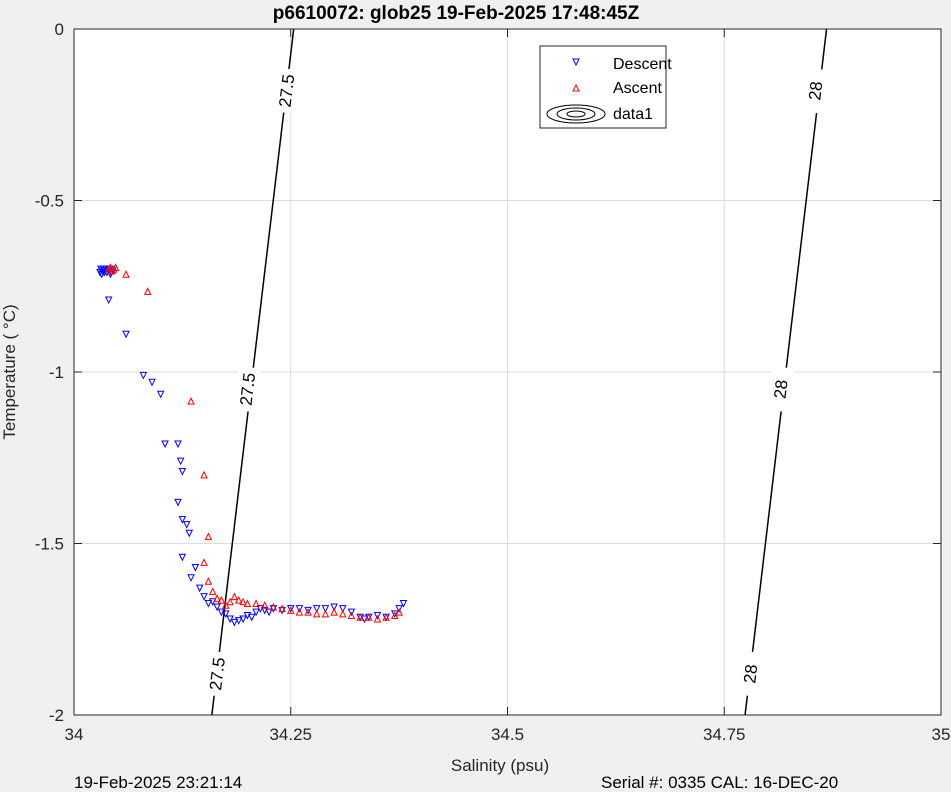 This screenshot has width=951, height=792. Describe the element at coordinates (603, 87) in the screenshot. I see `legend-box` at that location.